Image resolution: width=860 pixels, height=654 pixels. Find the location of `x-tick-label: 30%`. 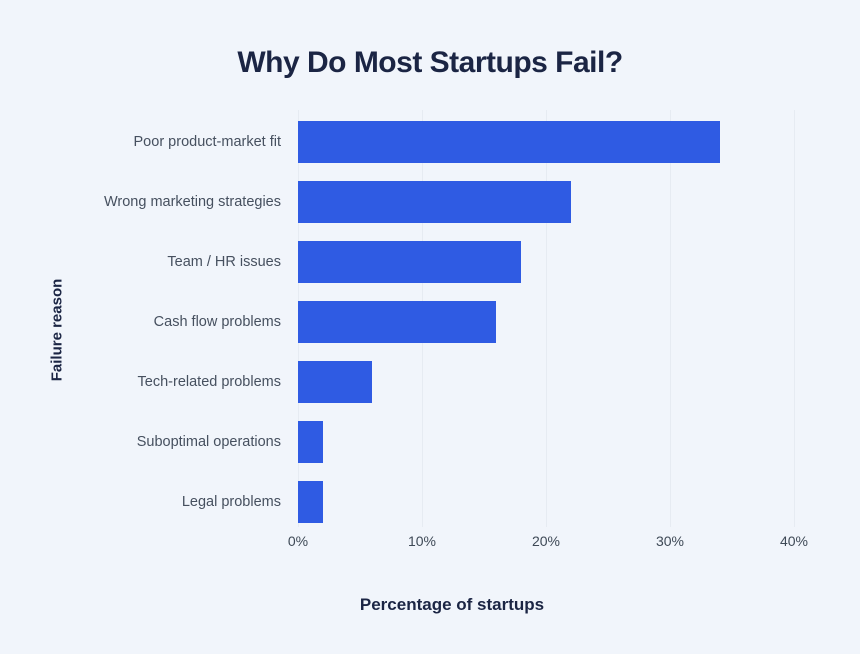

x-tick-label: 30% is located at coordinates (670, 541).